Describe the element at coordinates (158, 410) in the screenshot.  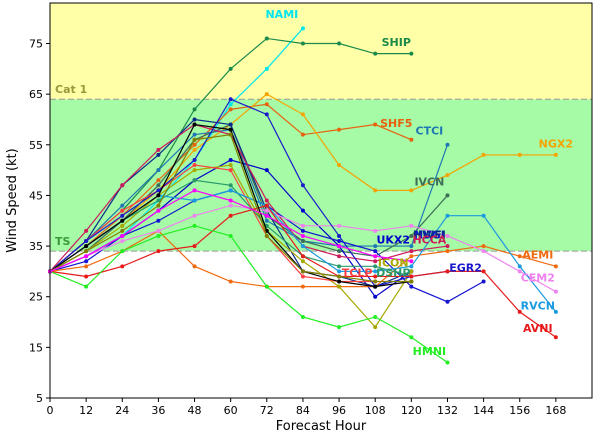
I see `x-tick-label: 36` at that location.